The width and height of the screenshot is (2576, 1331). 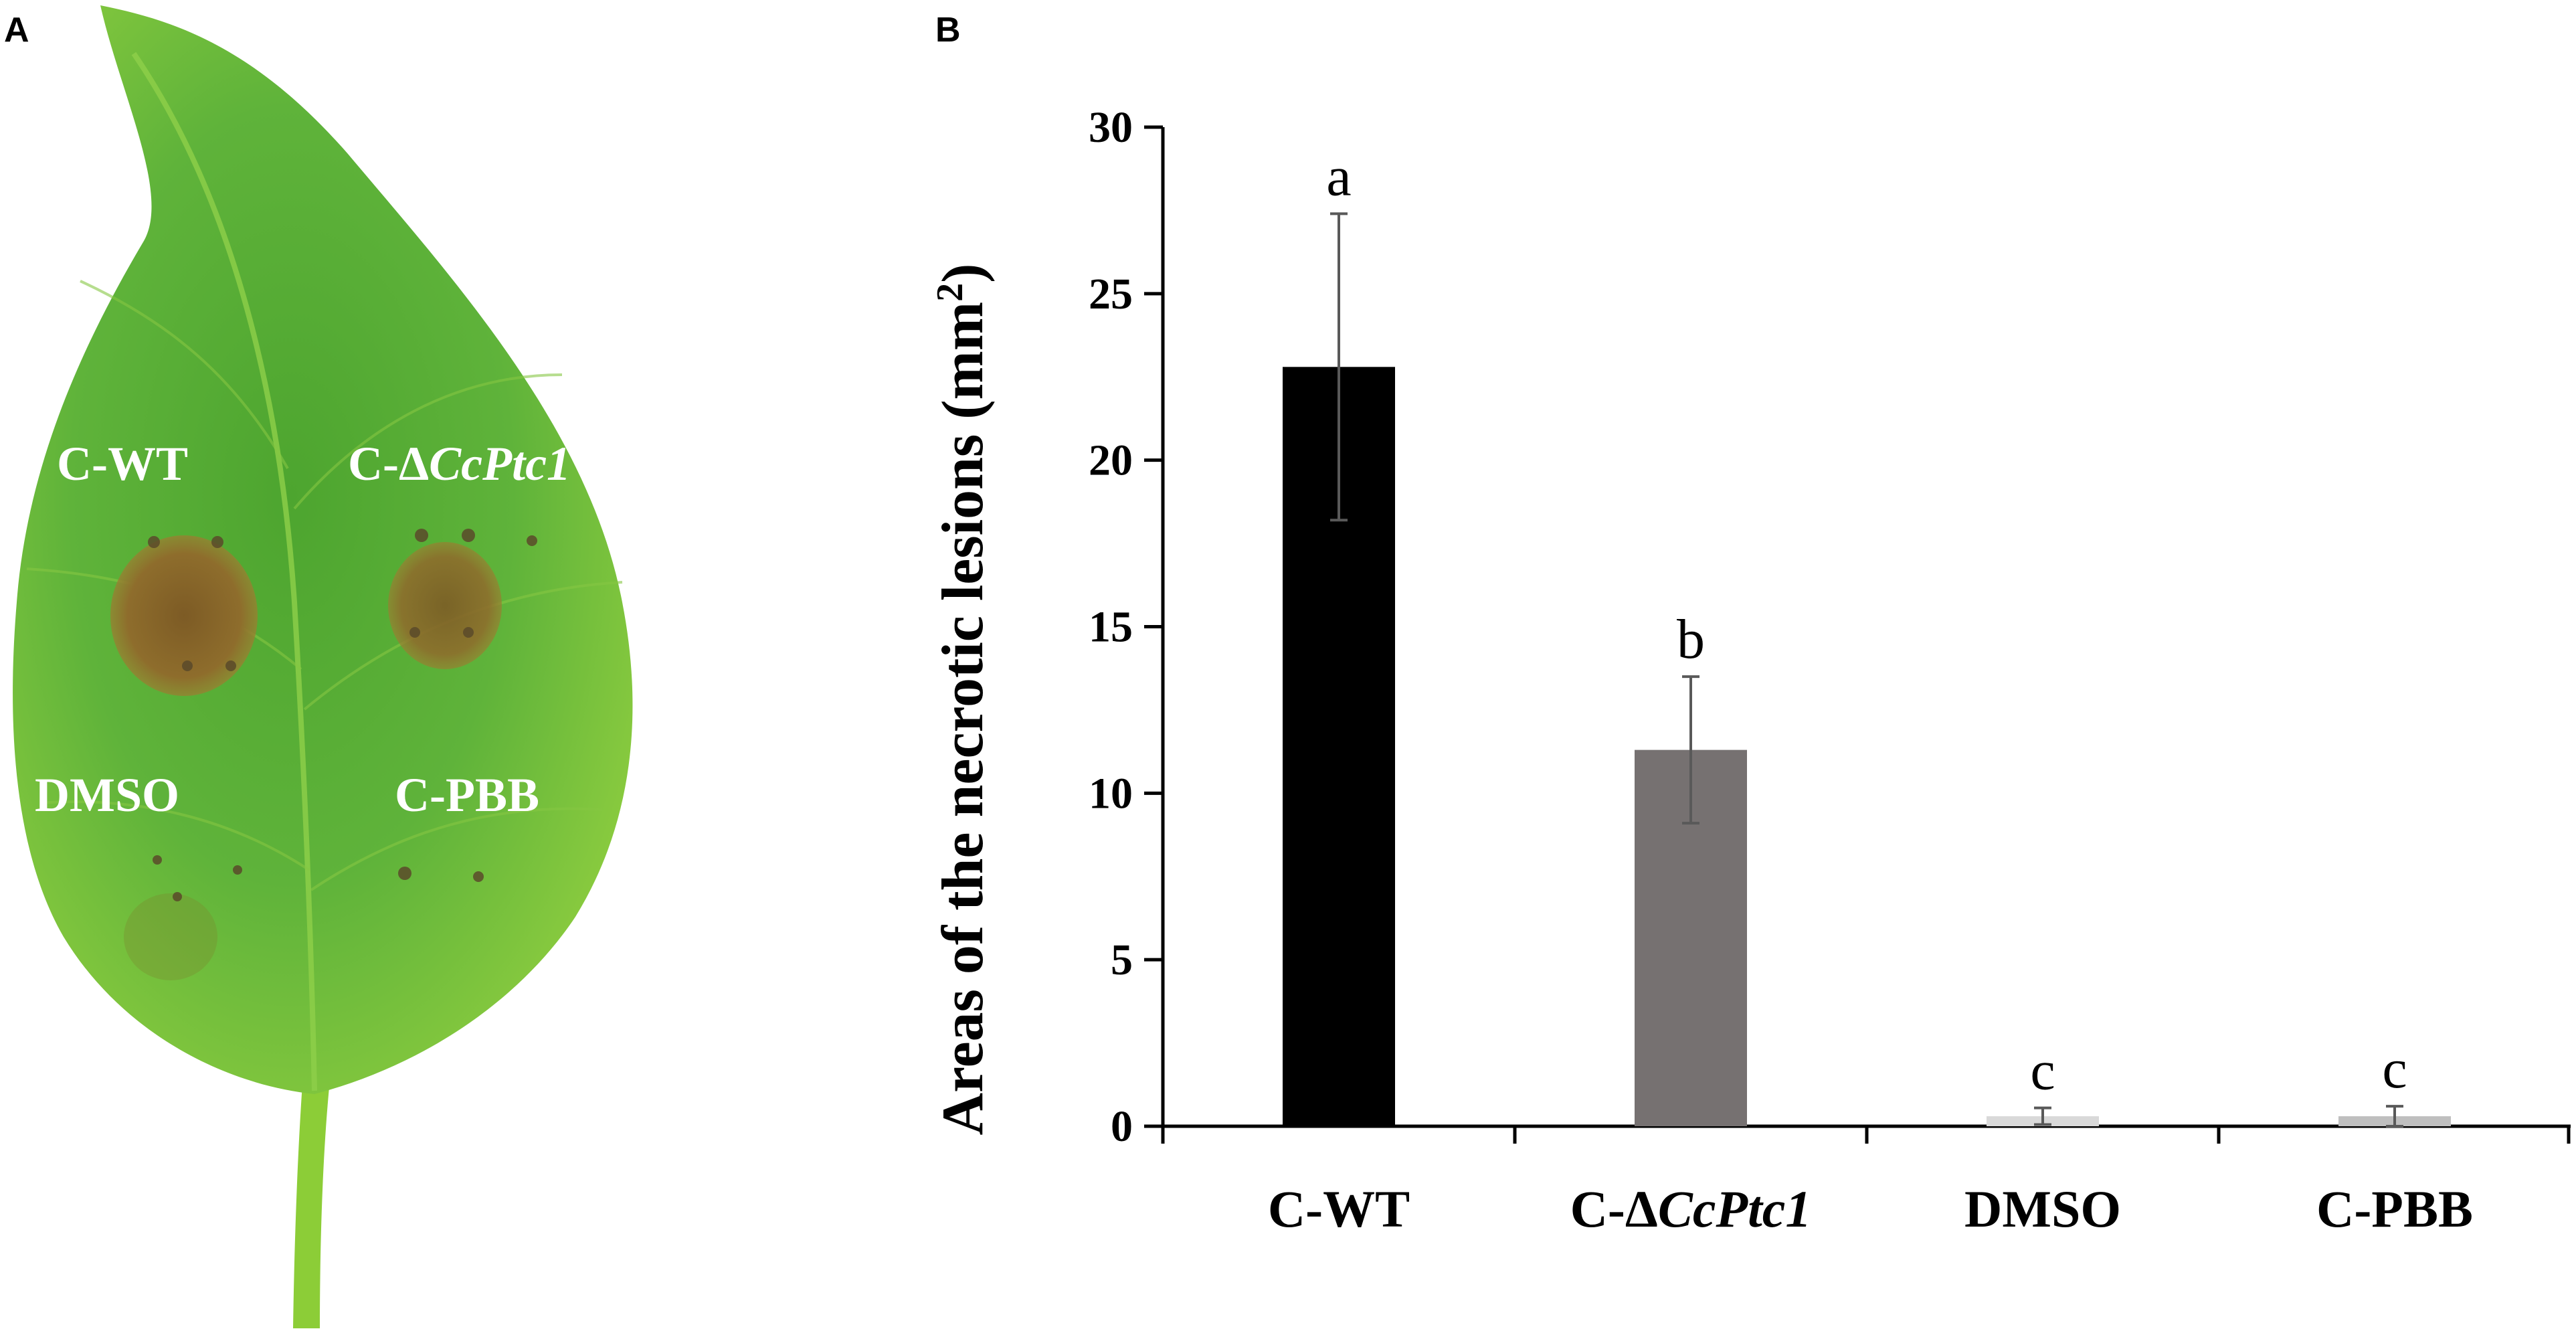 What do you see at coordinates (500, 464) in the screenshot?
I see `leaf-label-c-delta-gene: CcPtc1` at bounding box center [500, 464].